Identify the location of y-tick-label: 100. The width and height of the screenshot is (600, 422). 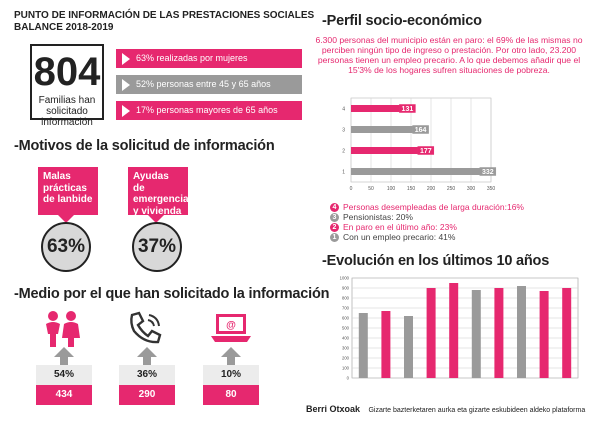
(346, 368).